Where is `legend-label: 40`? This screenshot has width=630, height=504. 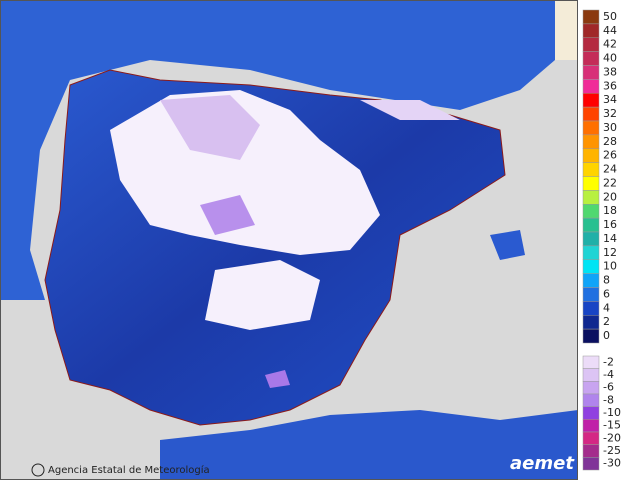 legend-label: 40 is located at coordinates (610, 58).